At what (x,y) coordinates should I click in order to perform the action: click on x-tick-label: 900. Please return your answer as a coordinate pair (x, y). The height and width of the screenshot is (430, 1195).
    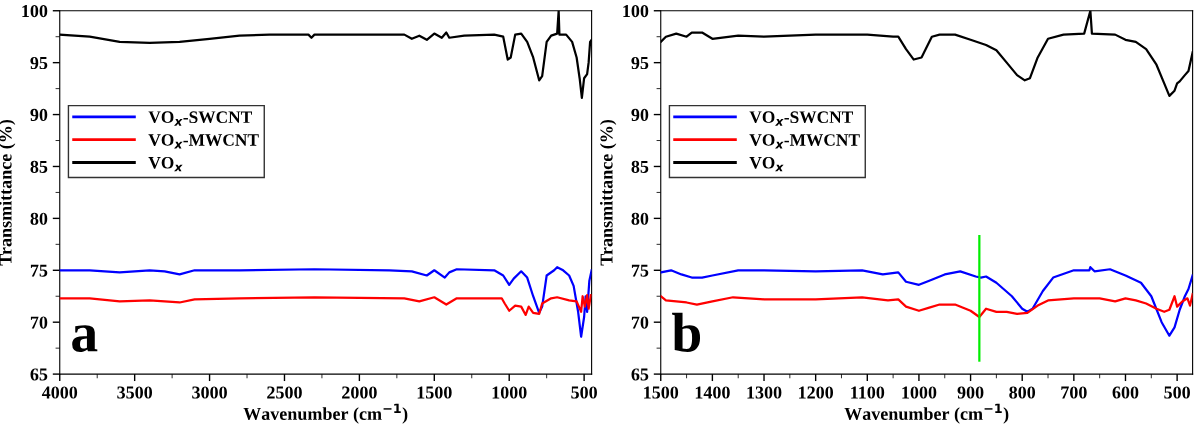
    Looking at the image, I should click on (970, 392).